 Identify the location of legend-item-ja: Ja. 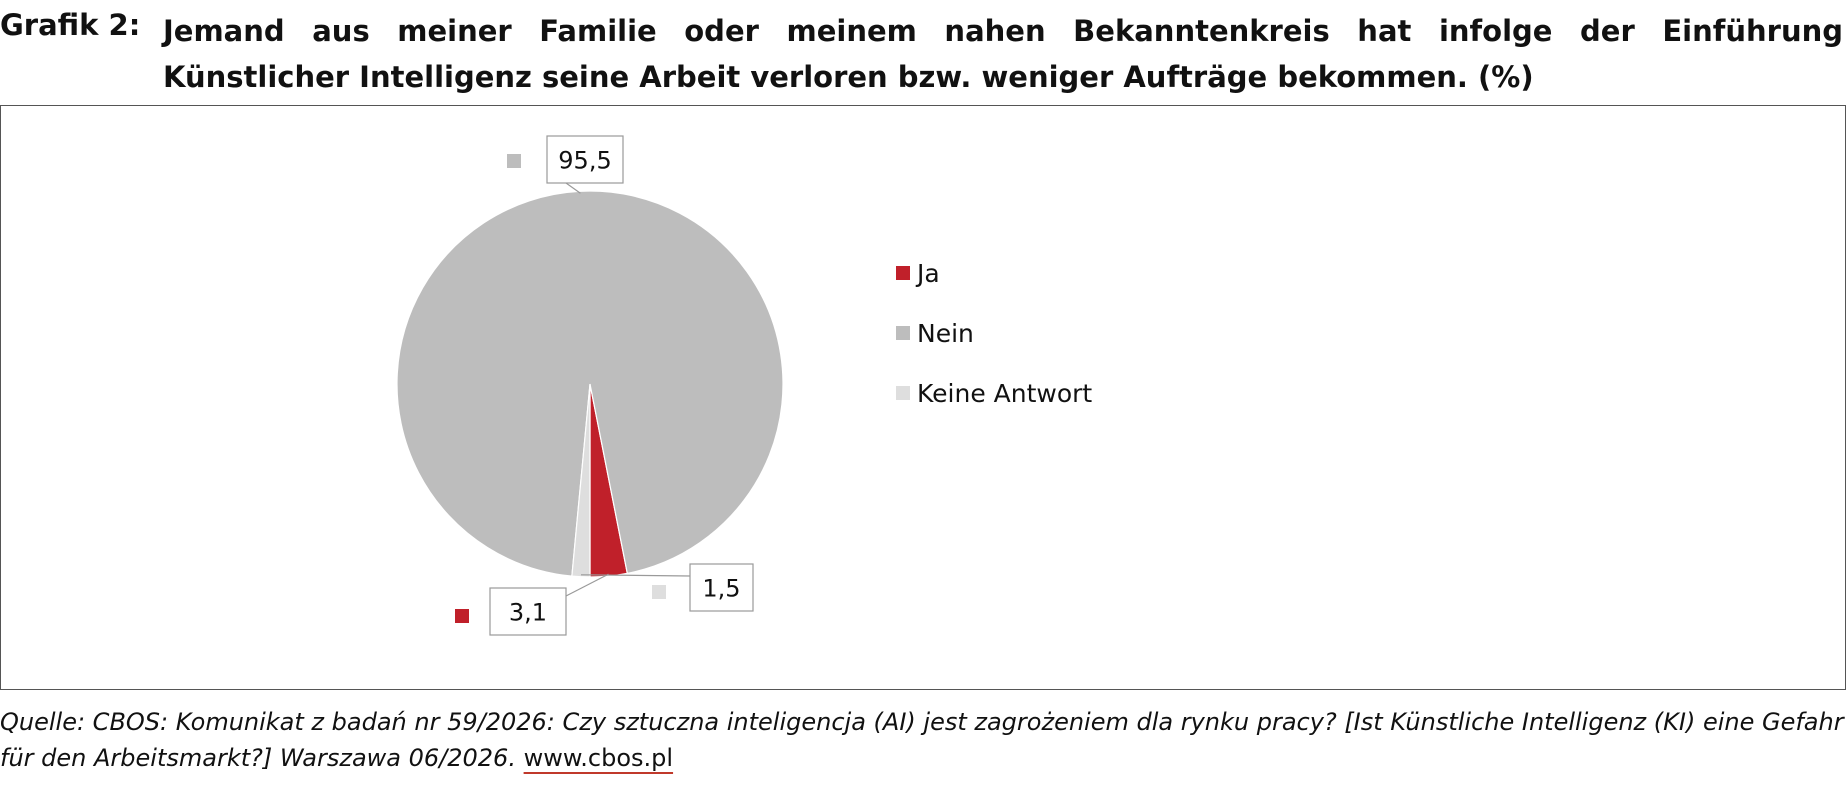
(918, 273).